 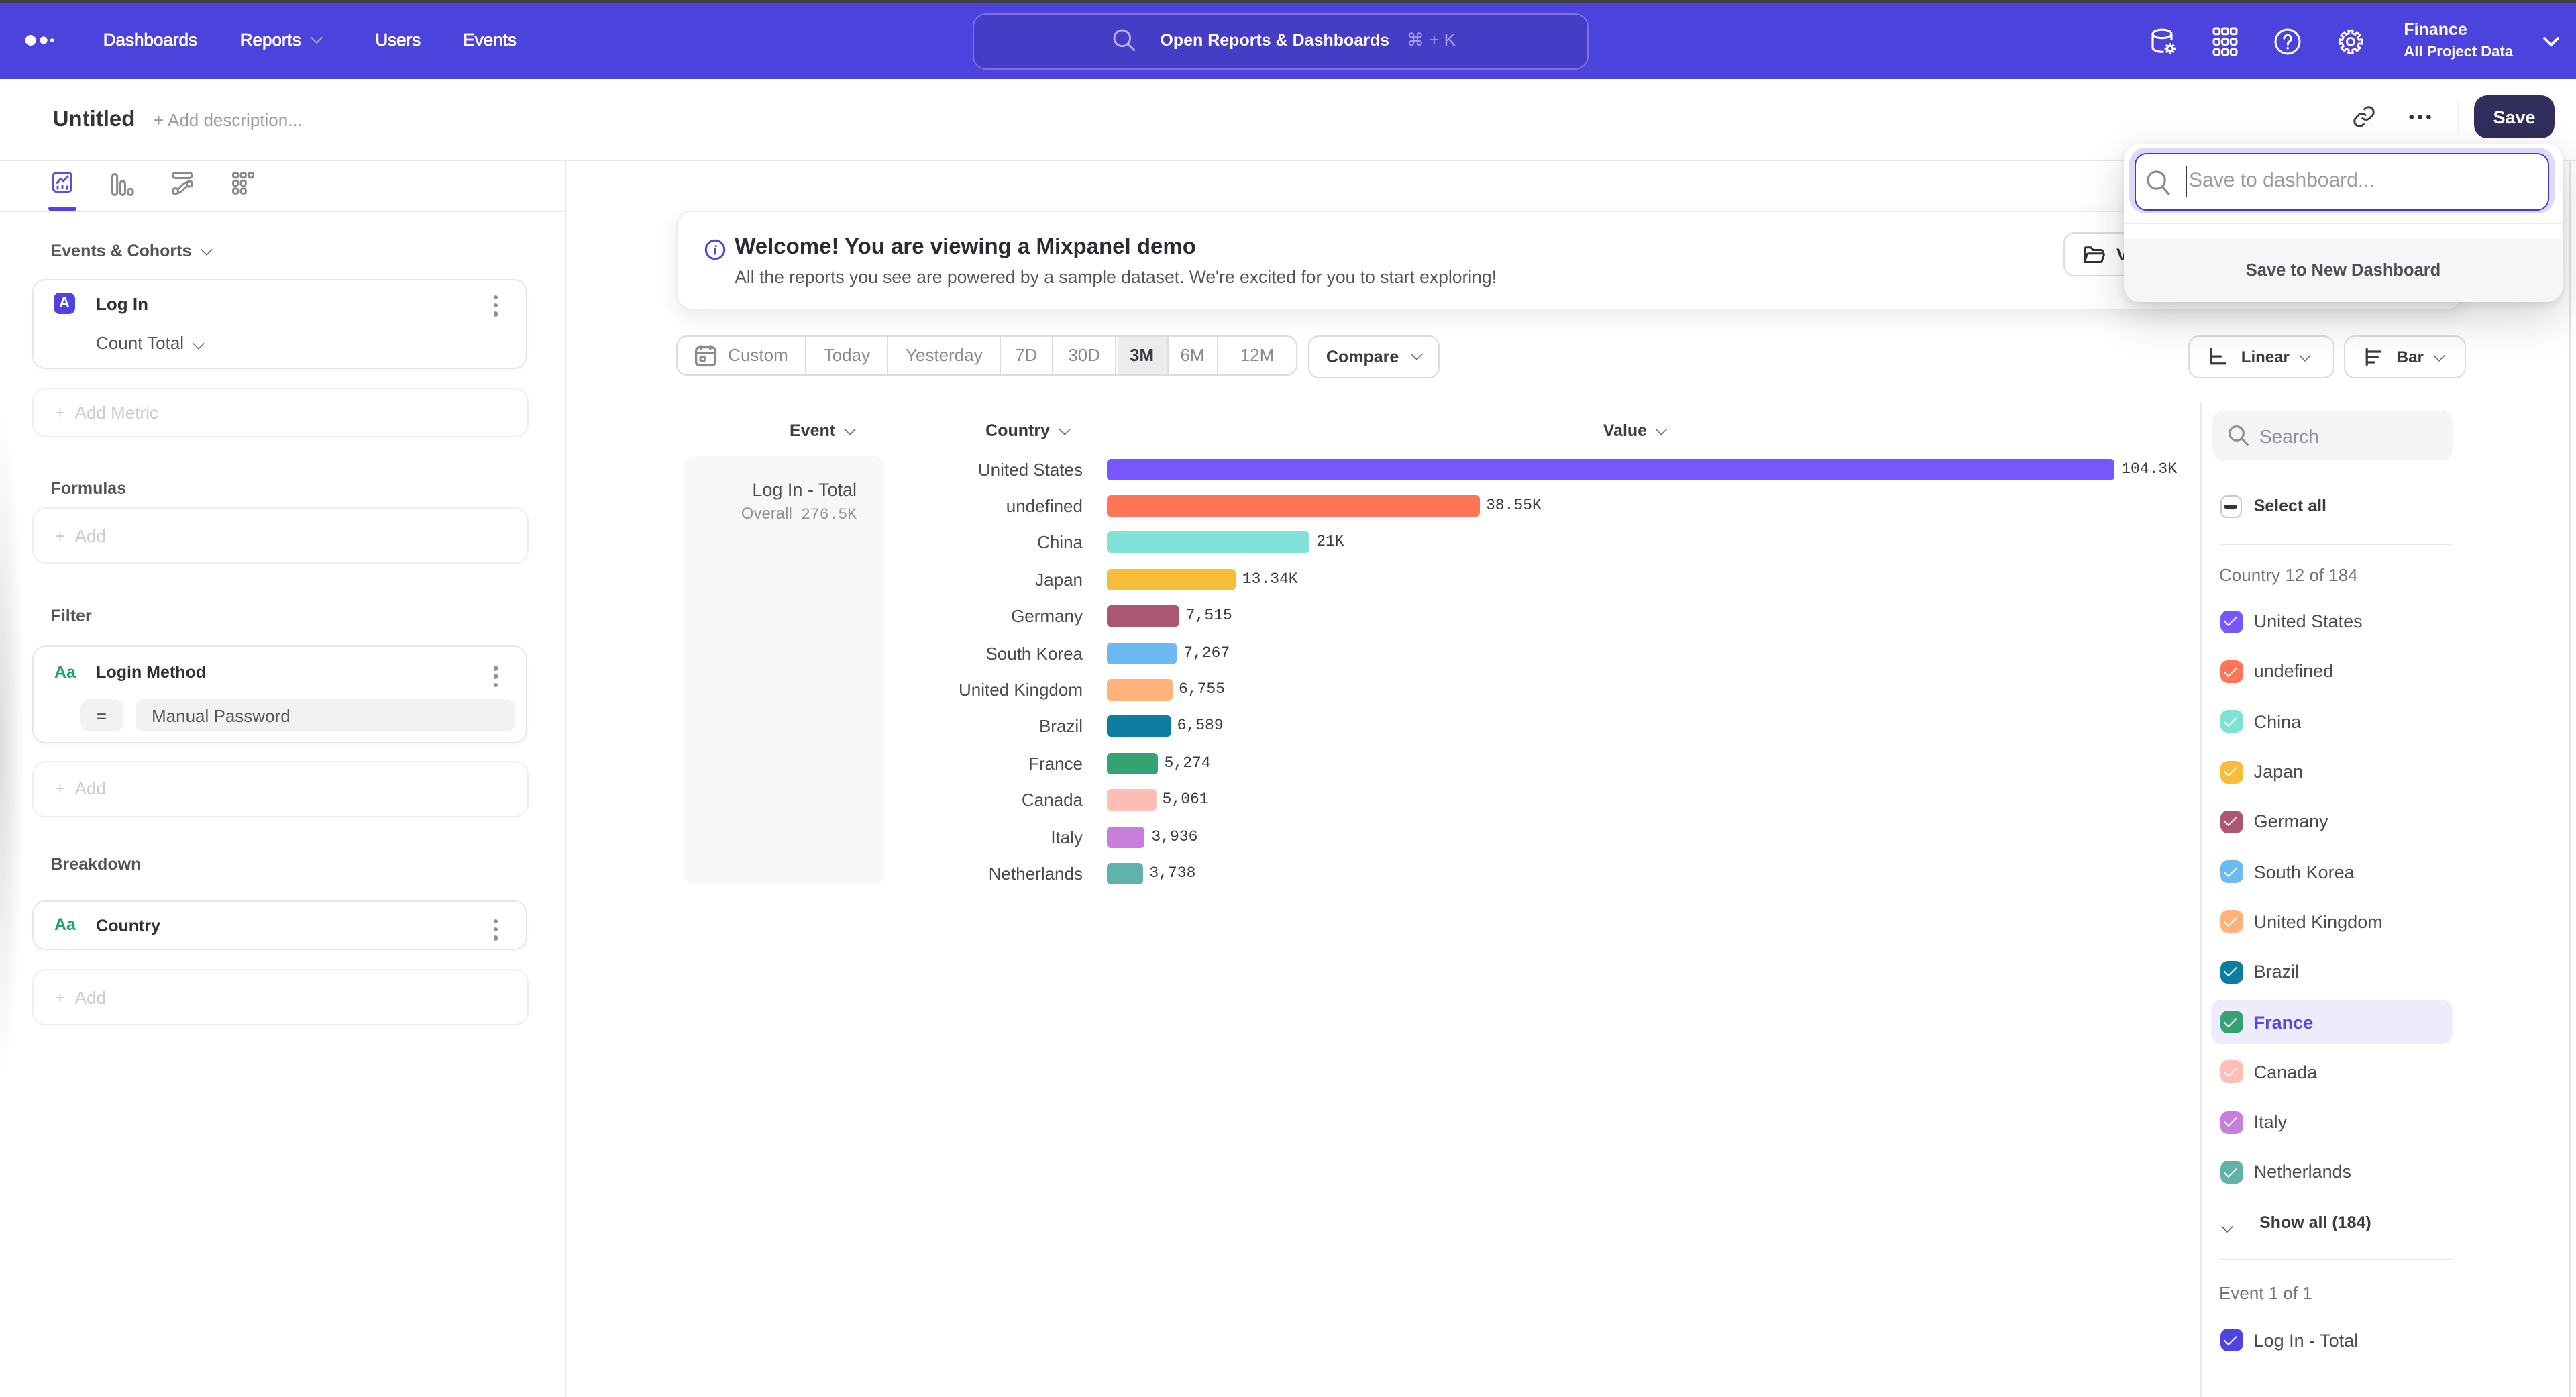 What do you see at coordinates (714, 251) in the screenshot?
I see `svg-text: i` at bounding box center [714, 251].